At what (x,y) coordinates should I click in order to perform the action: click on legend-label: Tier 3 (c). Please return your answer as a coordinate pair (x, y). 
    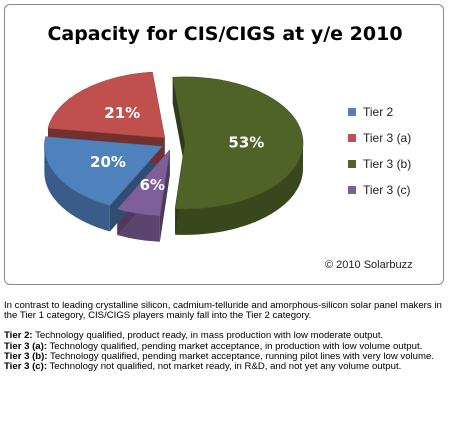
    Looking at the image, I should click on (387, 190).